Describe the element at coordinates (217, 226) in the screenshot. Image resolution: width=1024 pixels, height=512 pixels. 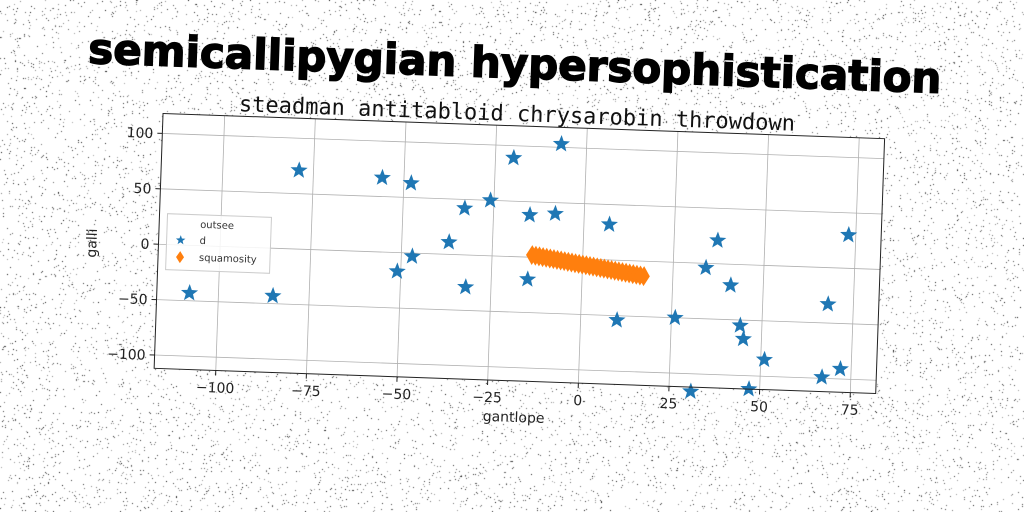
I see `legend-title: outsee` at that location.